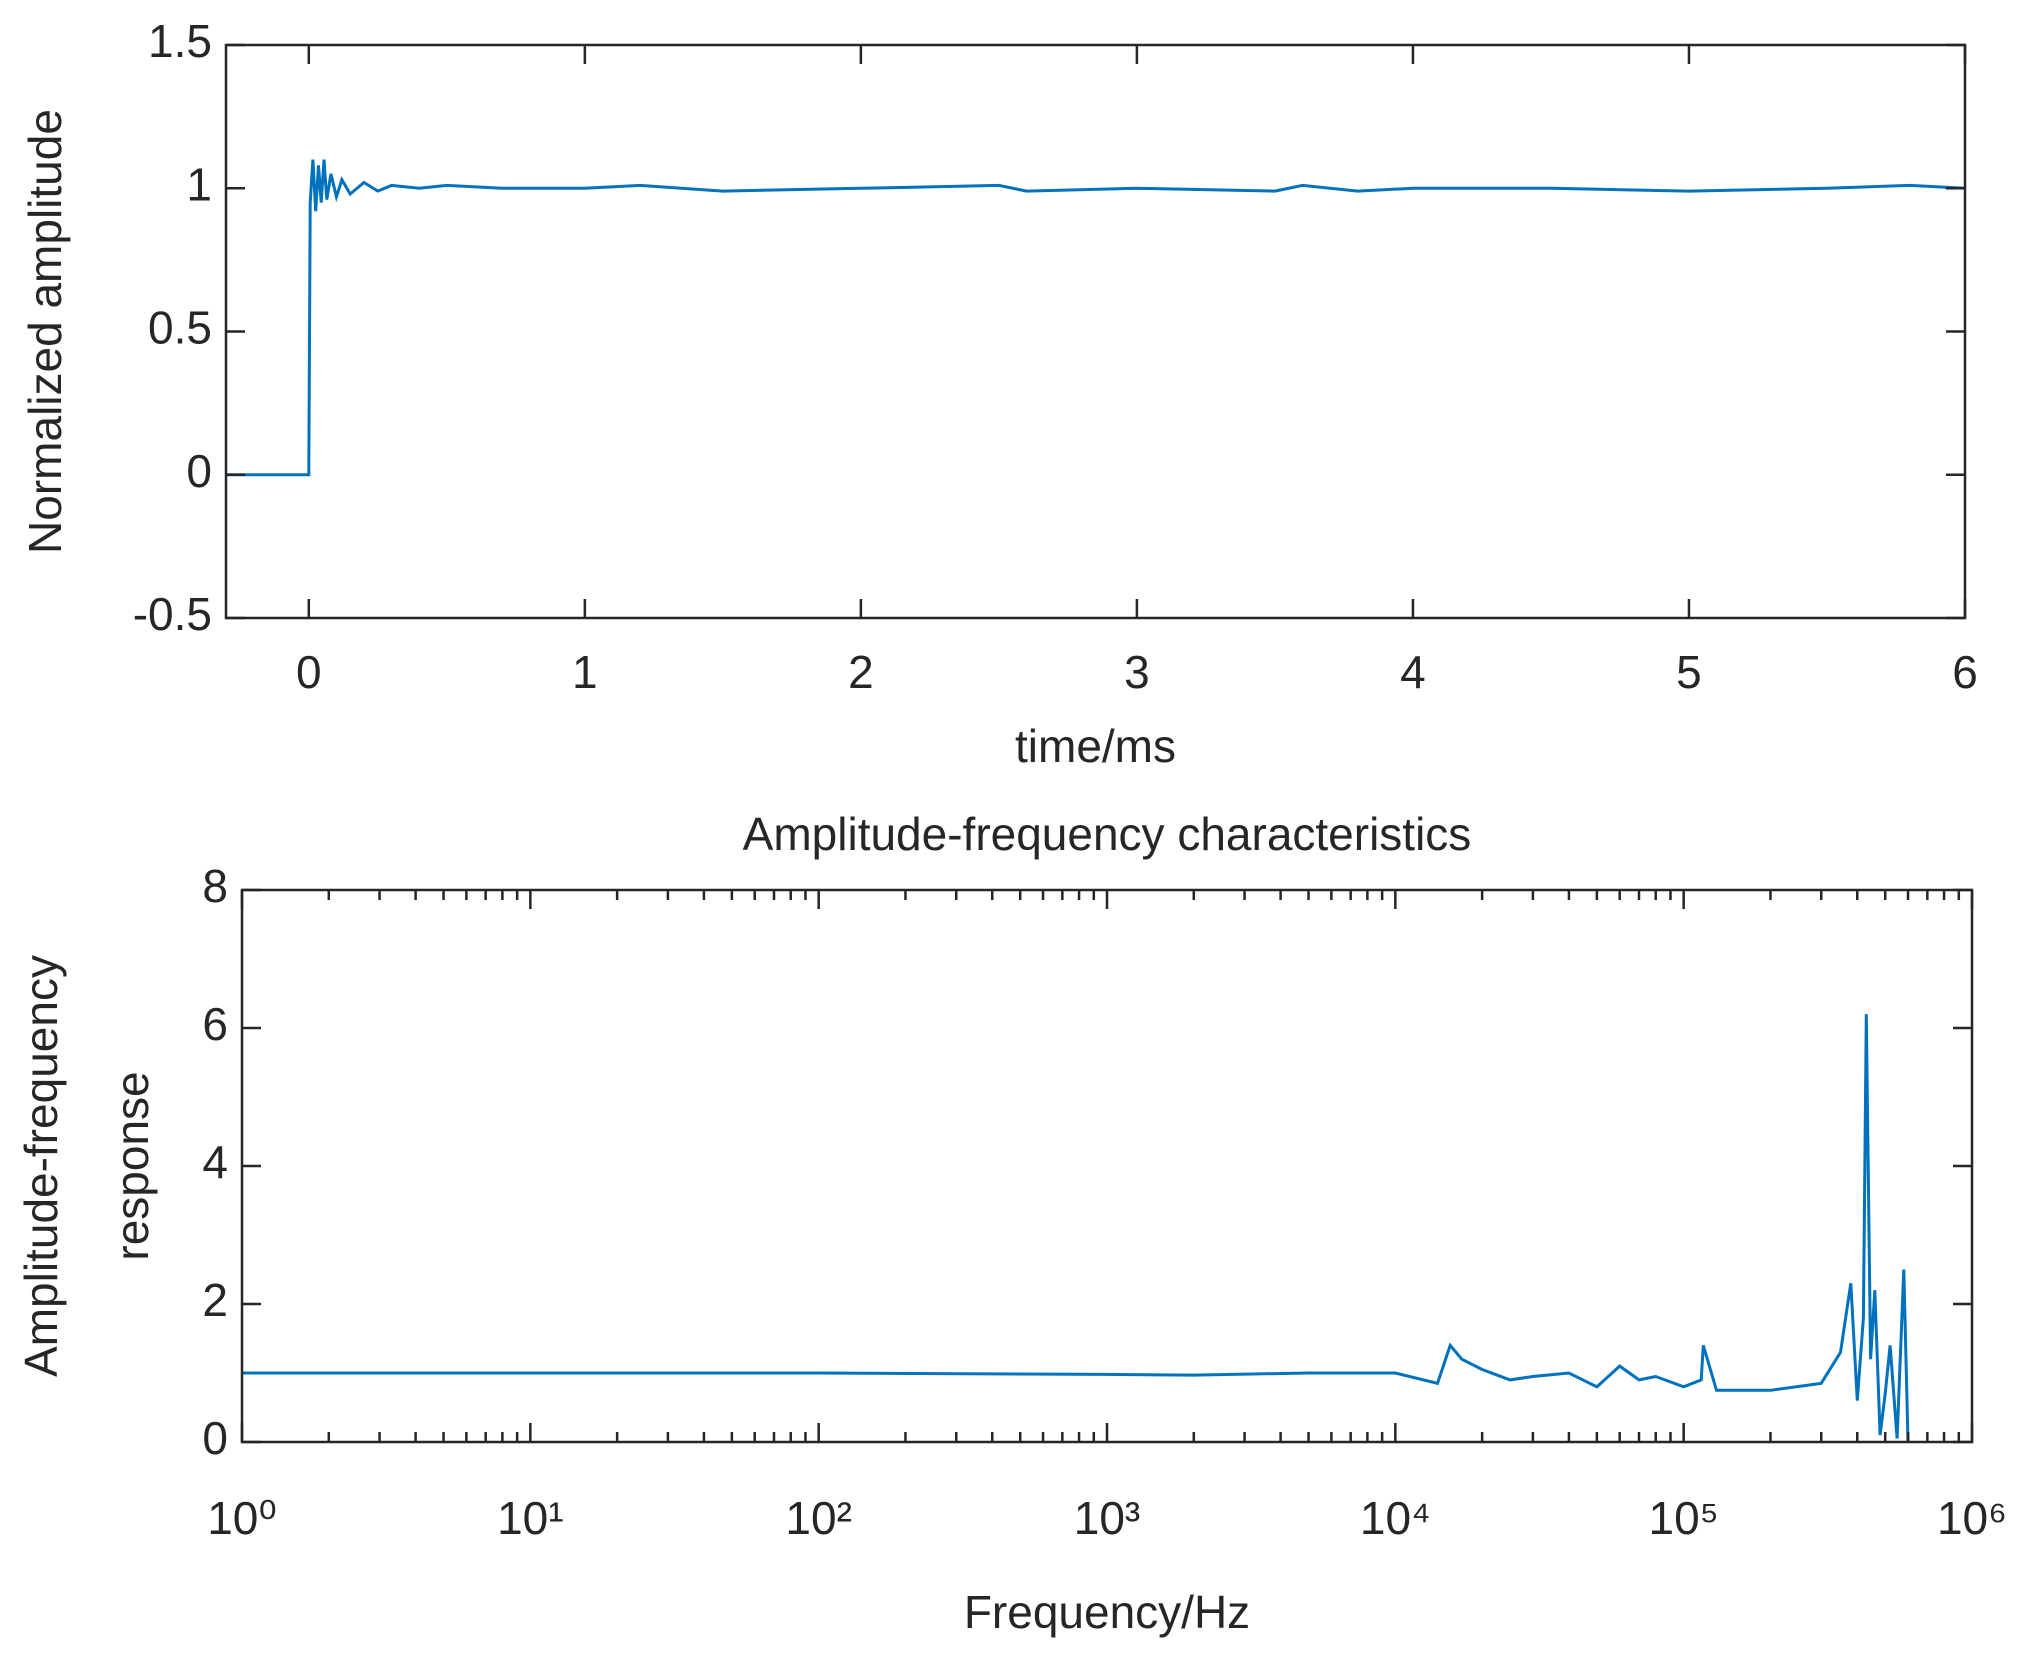 This screenshot has width=2027, height=1656. Describe the element at coordinates (530, 1518) in the screenshot. I see `x-tick-label: 10¹` at that location.